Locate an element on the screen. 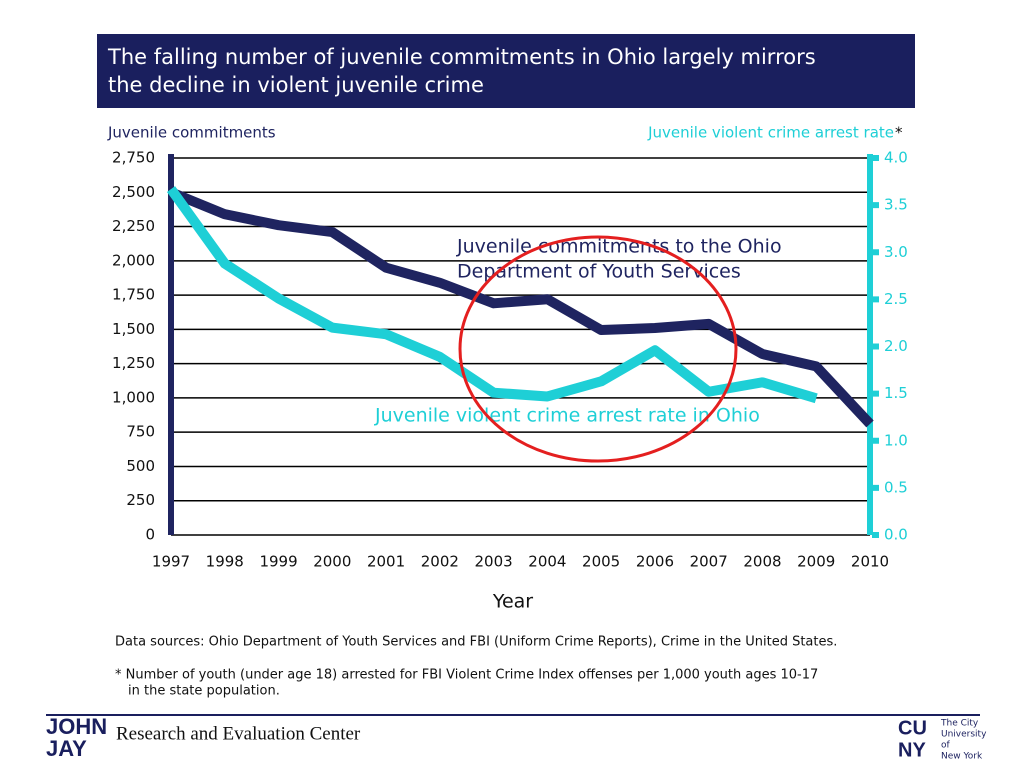 Image resolution: width=1024 pixels, height=768 pixels. logo-right-text: University is located at coordinates (964, 735).